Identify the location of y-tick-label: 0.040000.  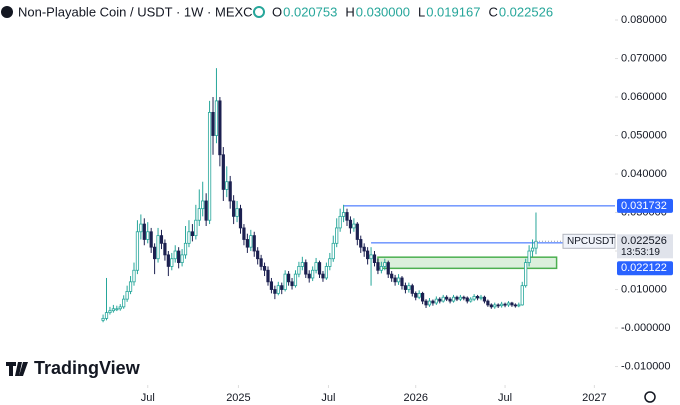
(644, 174).